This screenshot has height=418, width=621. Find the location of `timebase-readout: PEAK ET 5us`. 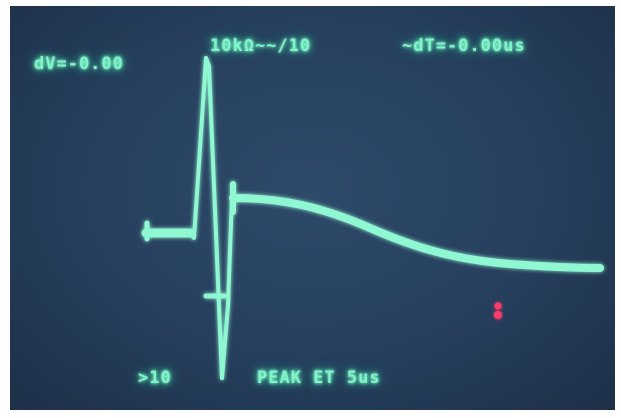

timebase-readout: PEAK ET 5us is located at coordinates (319, 378).